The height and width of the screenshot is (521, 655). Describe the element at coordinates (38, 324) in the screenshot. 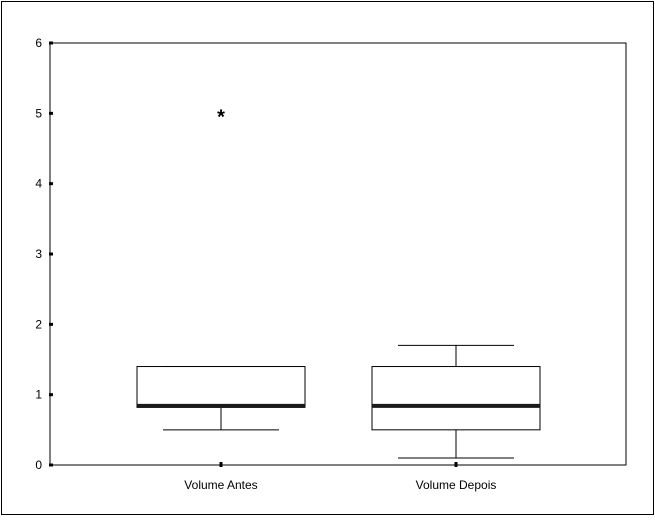

I see `y-tick-label-2: 2` at that location.